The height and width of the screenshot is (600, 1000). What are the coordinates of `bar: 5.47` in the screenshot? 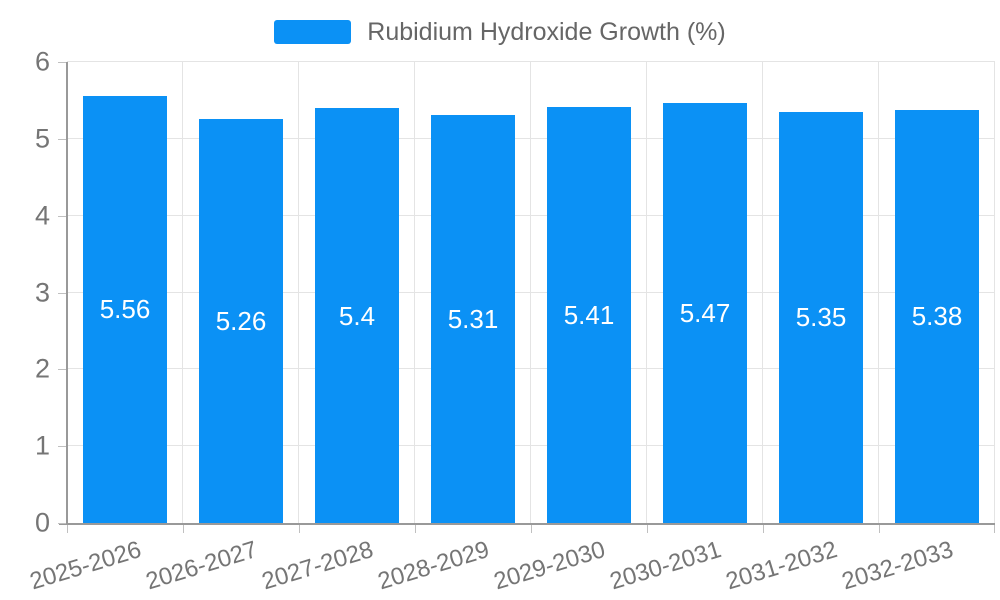 It's located at (705, 312).